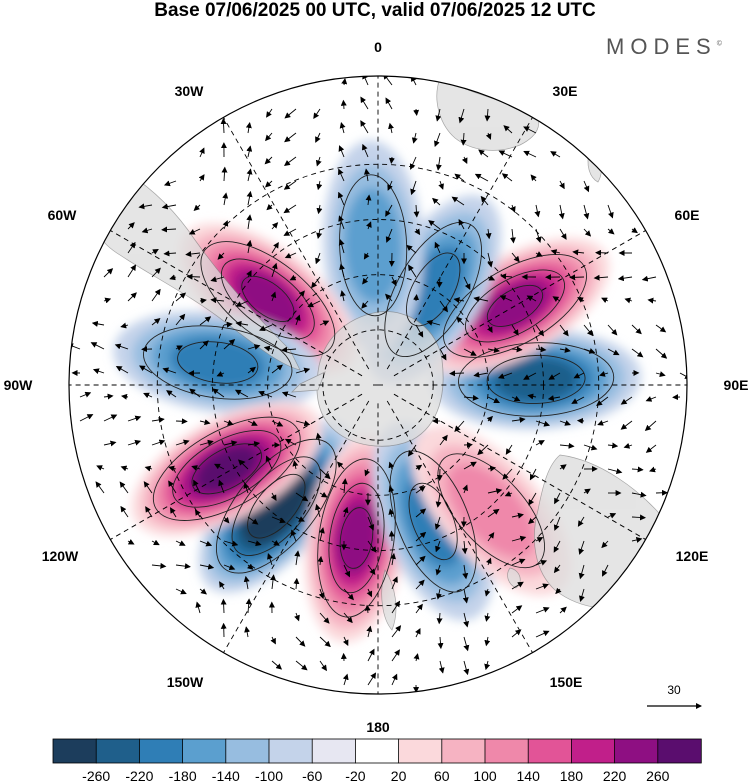 This screenshot has width=750, height=783. What do you see at coordinates (60, 556) in the screenshot?
I see `lon-label-120w: 120W` at bounding box center [60, 556].